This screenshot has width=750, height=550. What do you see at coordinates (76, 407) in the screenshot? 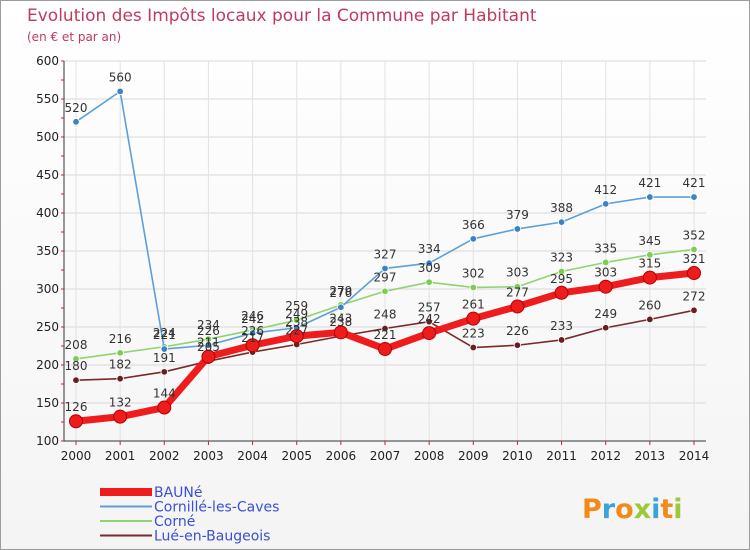
I see `data-label-0: 126` at bounding box center [76, 407].